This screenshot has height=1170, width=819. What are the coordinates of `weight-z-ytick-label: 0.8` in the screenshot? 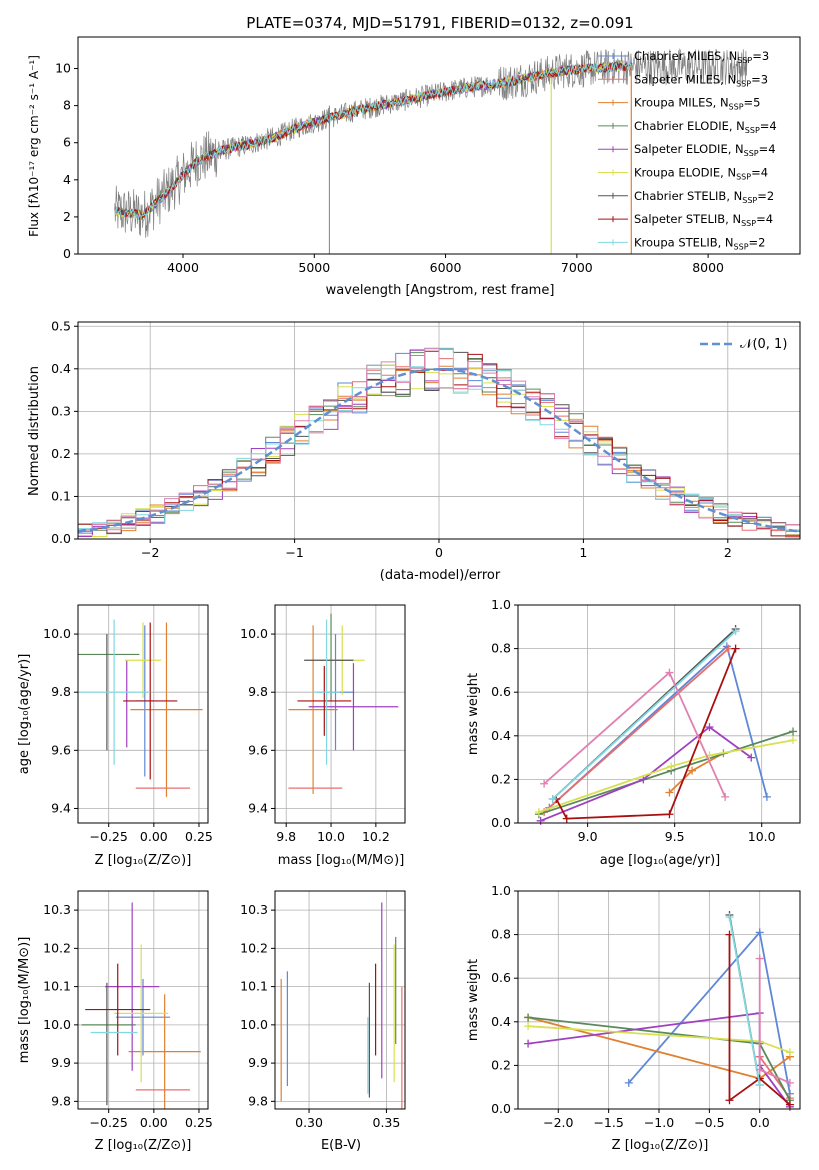 It's located at (501, 934).